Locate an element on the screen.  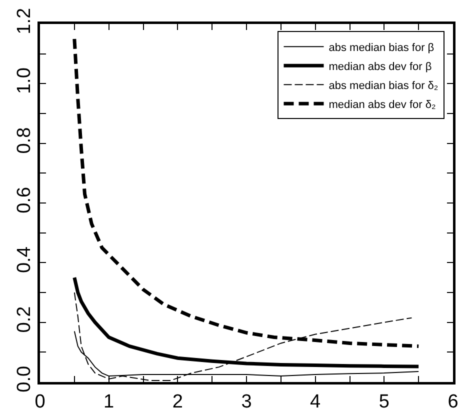
x-tick-label: 1 is located at coordinates (109, 401).